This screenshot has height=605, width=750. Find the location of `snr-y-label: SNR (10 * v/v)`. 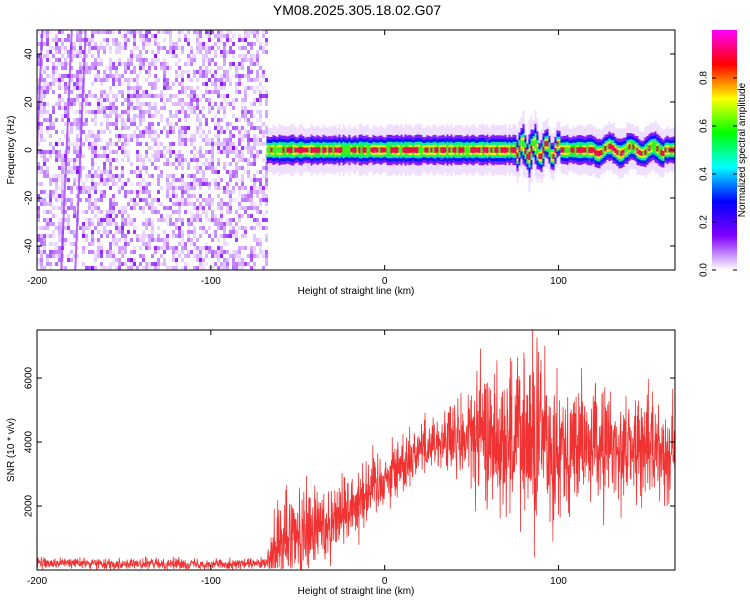

snr-y-label: SNR (10 * v/v) is located at coordinates (11, 450).